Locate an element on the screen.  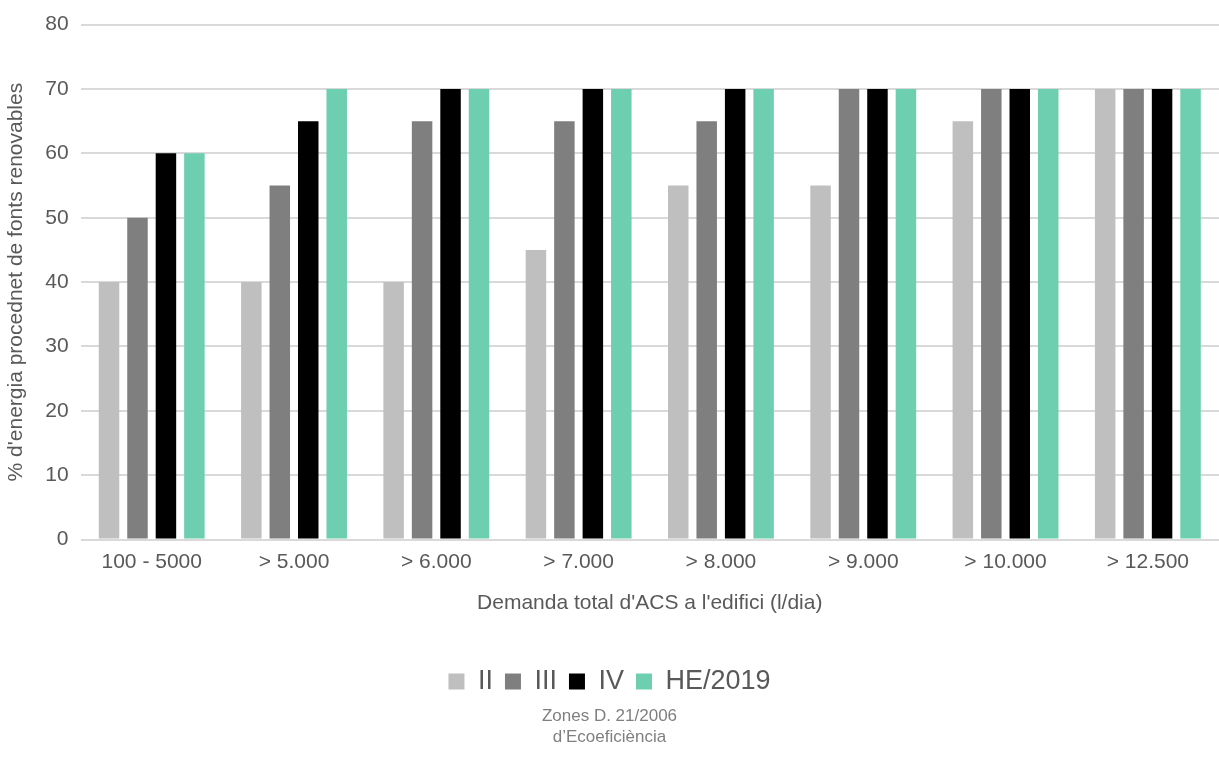
legend-label: HE/2019 is located at coordinates (718, 679).